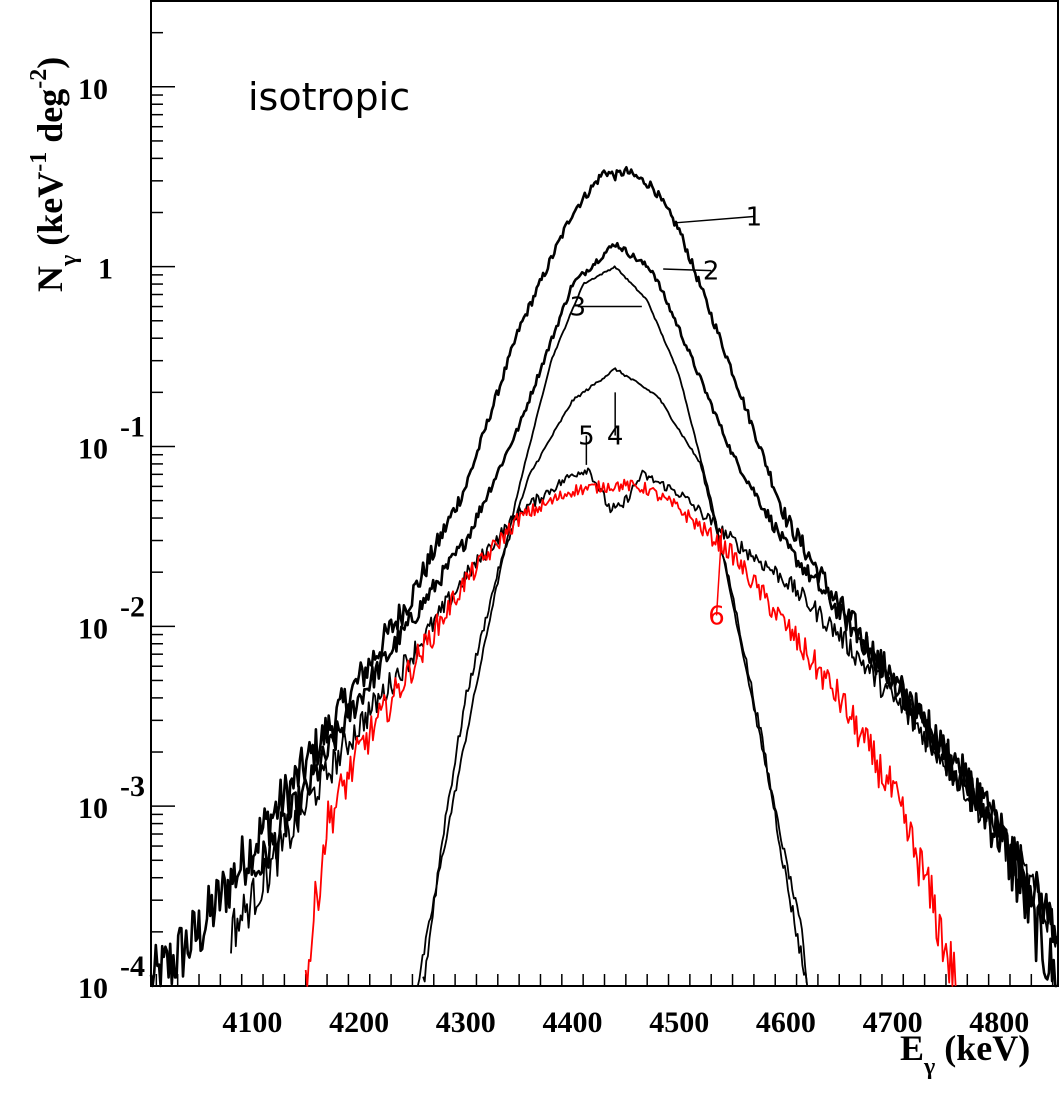 This screenshot has height=1108, width=1062. Describe the element at coordinates (105, 269) in the screenshot. I see `y-tick-label: 1` at that location.